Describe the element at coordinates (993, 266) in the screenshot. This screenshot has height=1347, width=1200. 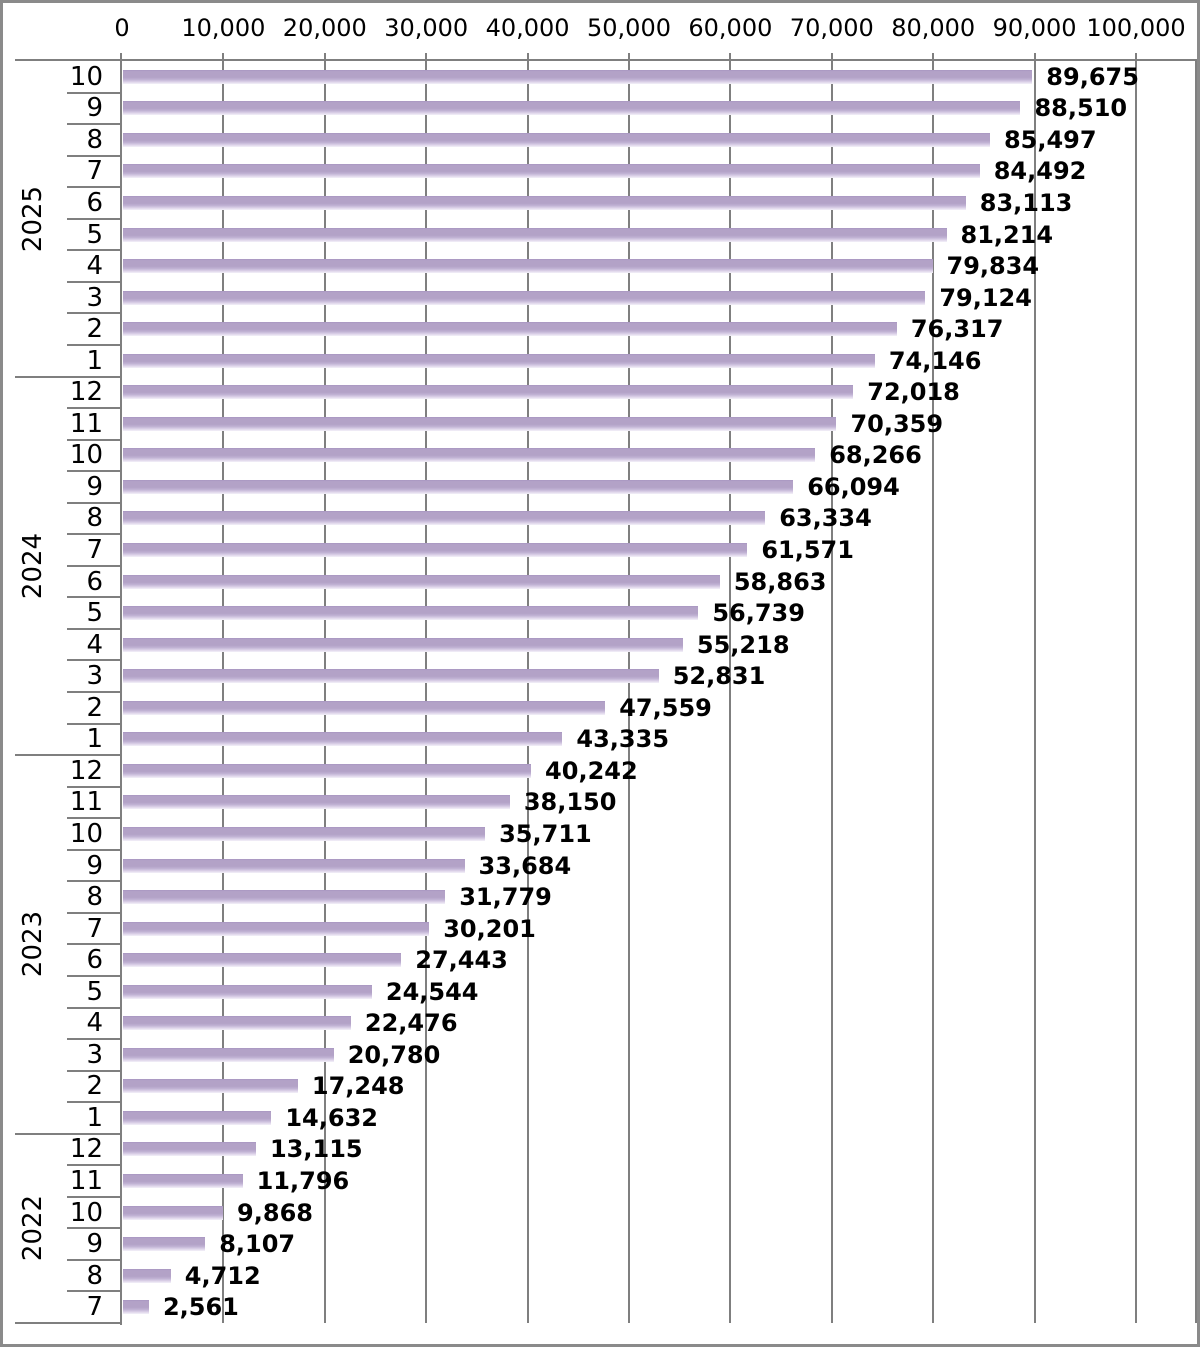
I see `bar-value-label: 79,834` at that location.